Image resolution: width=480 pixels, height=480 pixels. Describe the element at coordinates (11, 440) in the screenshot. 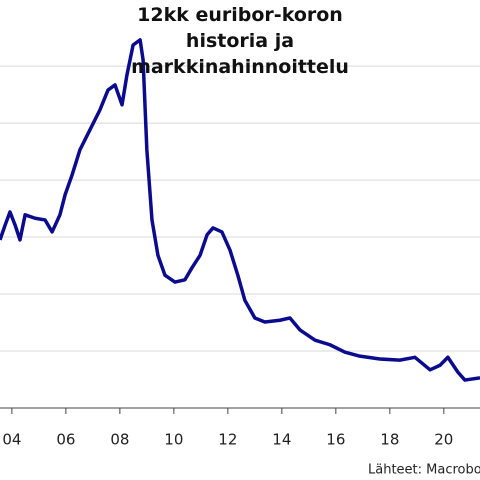

I see `x-tick-label: 04` at that location.